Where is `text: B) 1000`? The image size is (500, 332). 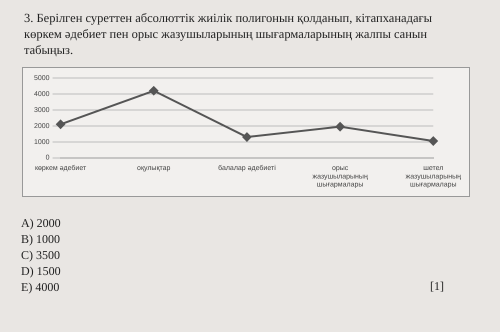 text: B) 1000 is located at coordinates (41, 239).